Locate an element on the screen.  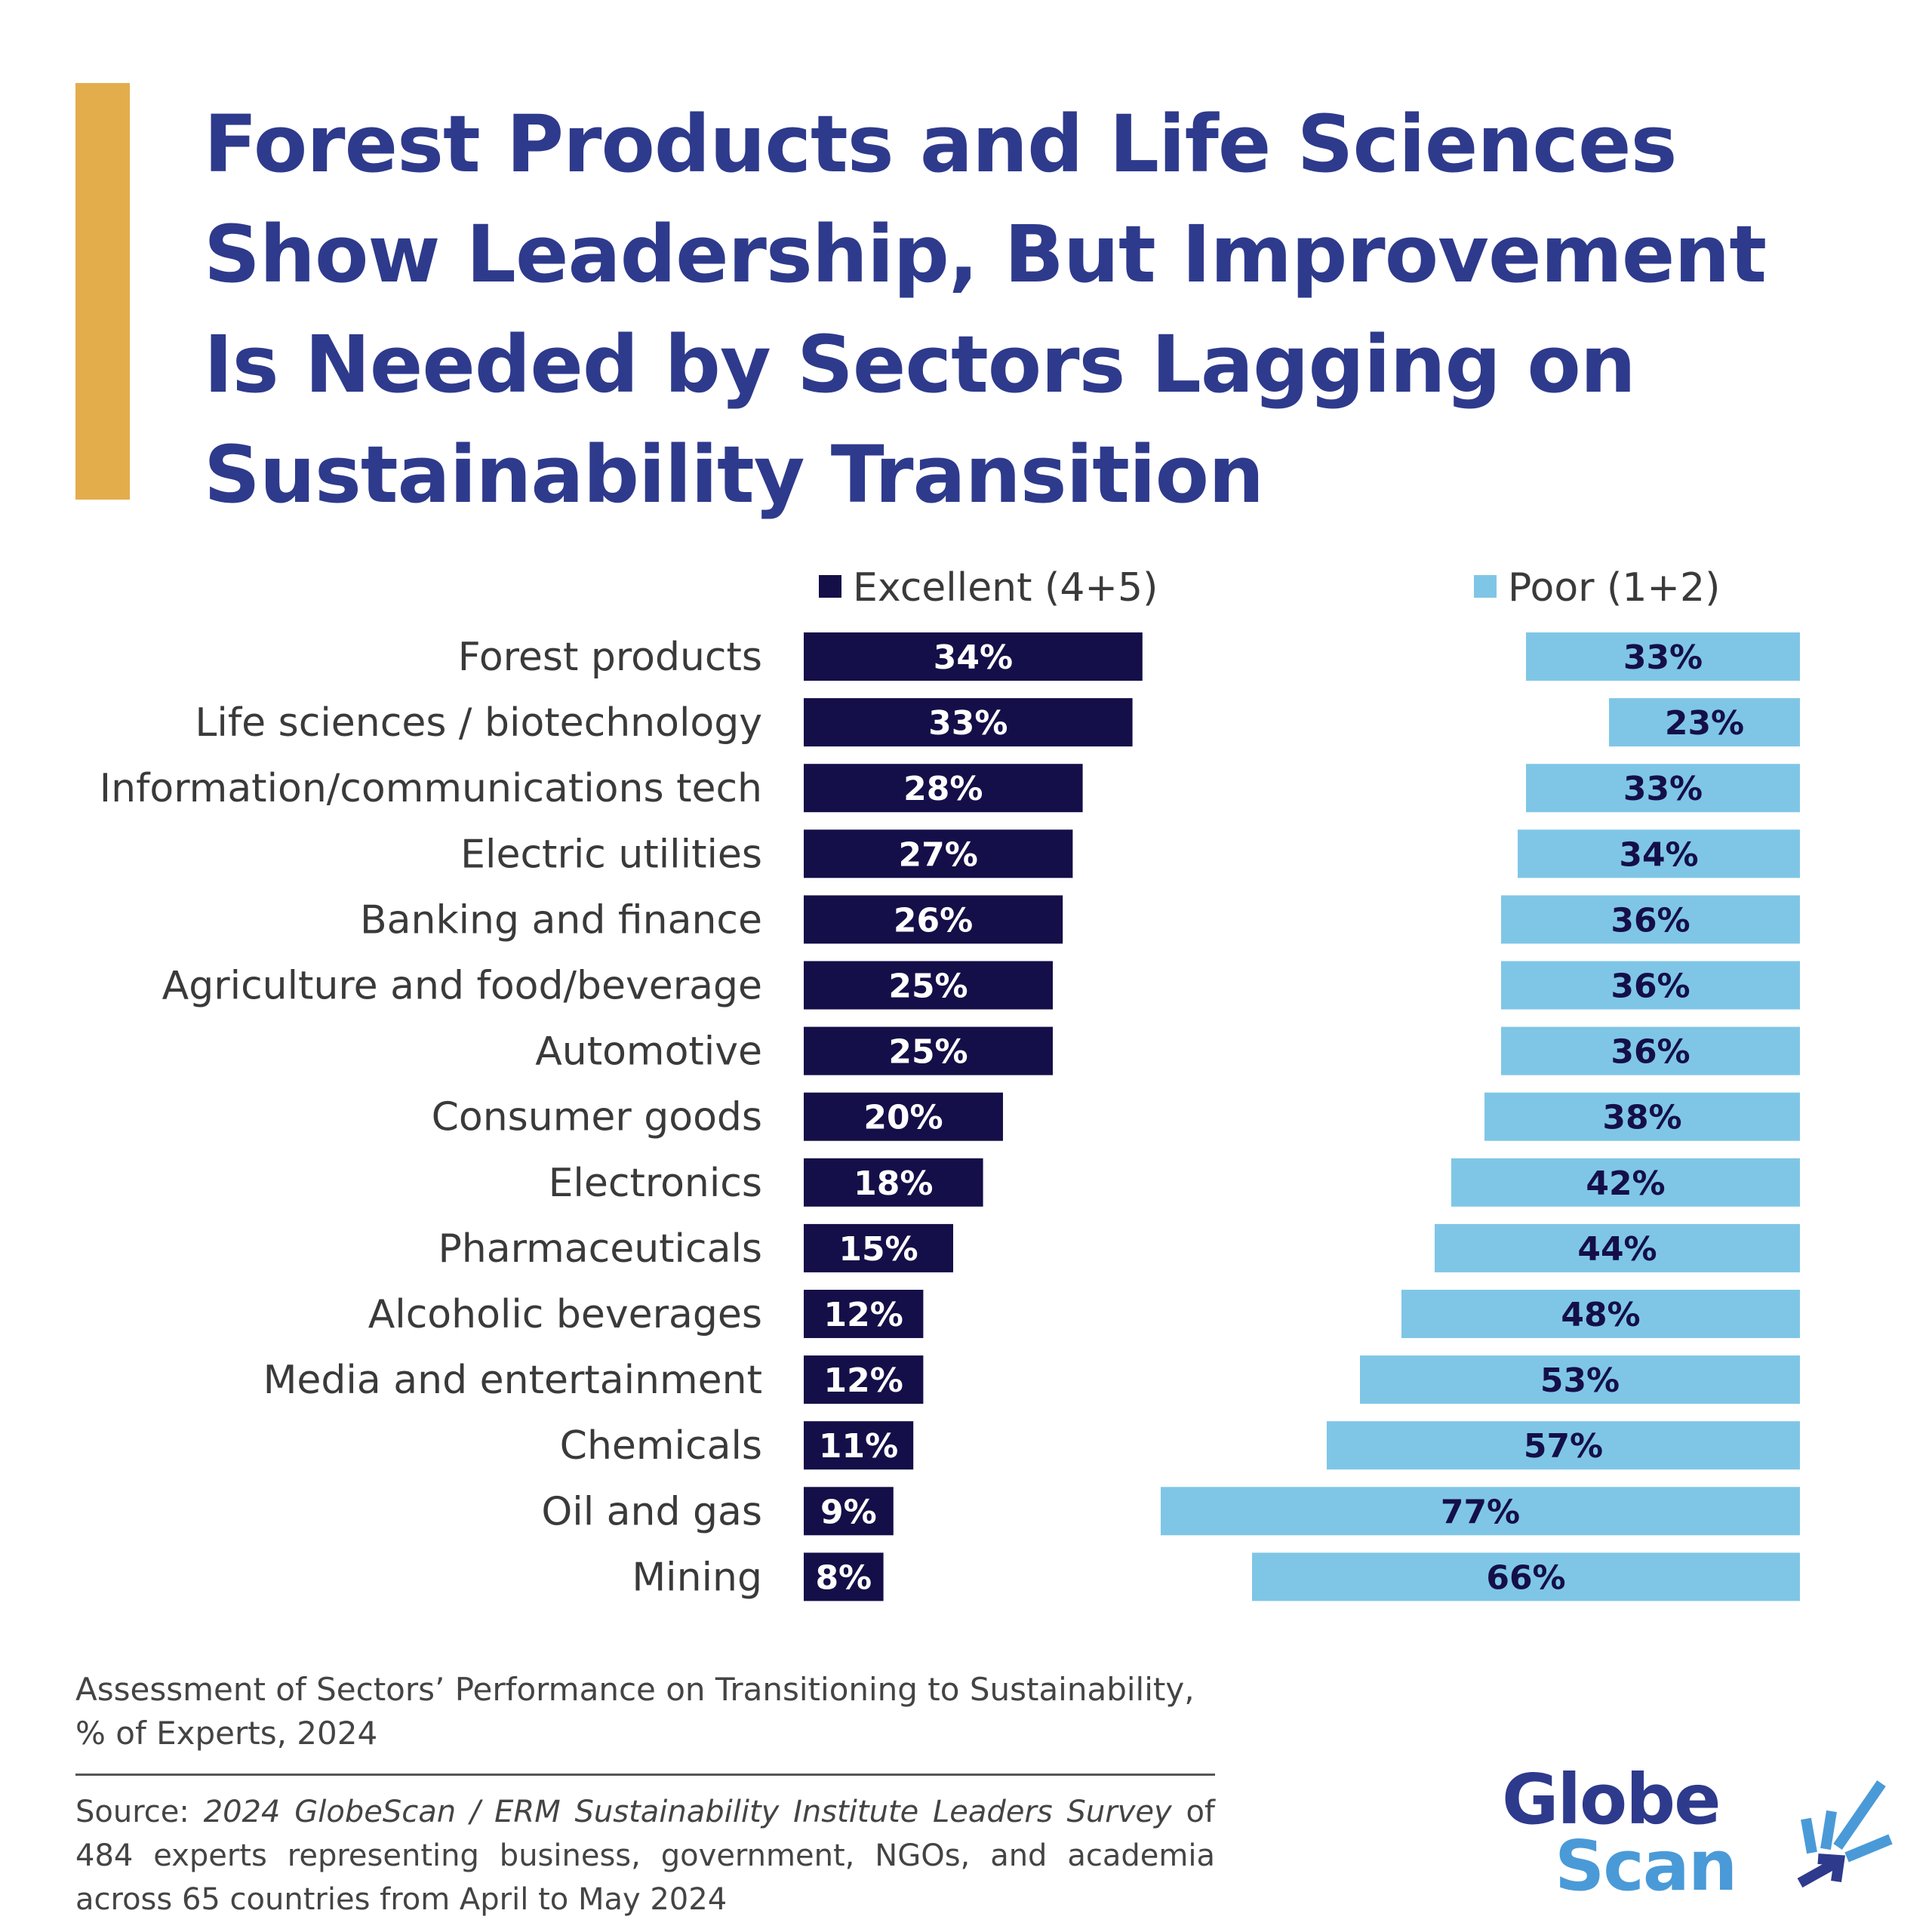
source-prefix: Source: is located at coordinates (139, 1812).